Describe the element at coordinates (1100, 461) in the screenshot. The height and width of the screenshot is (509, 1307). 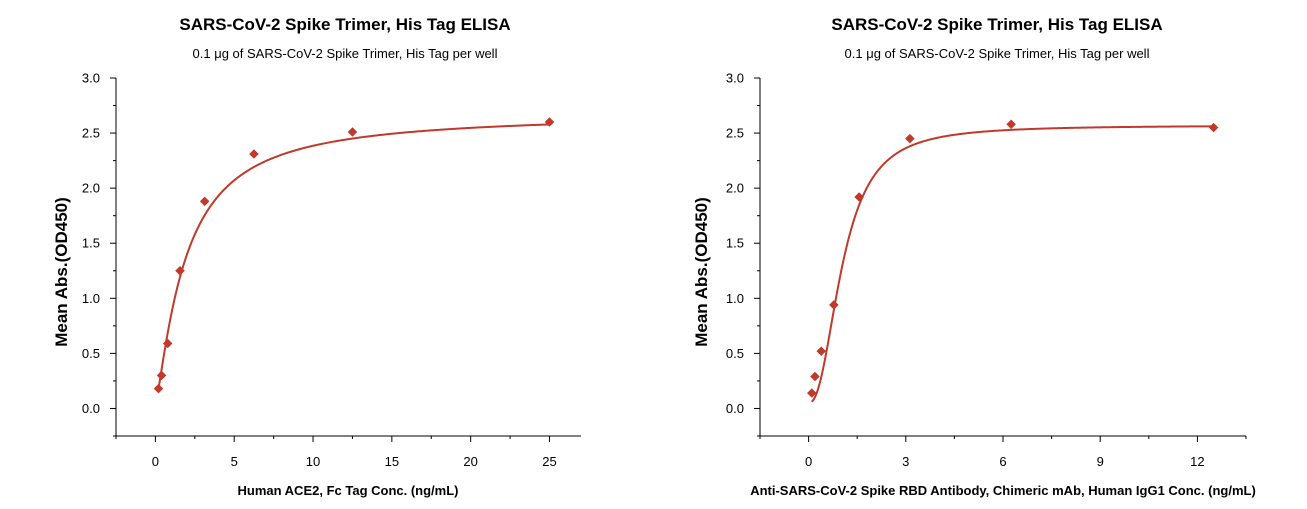
I see `x-tick-label: 9` at that location.